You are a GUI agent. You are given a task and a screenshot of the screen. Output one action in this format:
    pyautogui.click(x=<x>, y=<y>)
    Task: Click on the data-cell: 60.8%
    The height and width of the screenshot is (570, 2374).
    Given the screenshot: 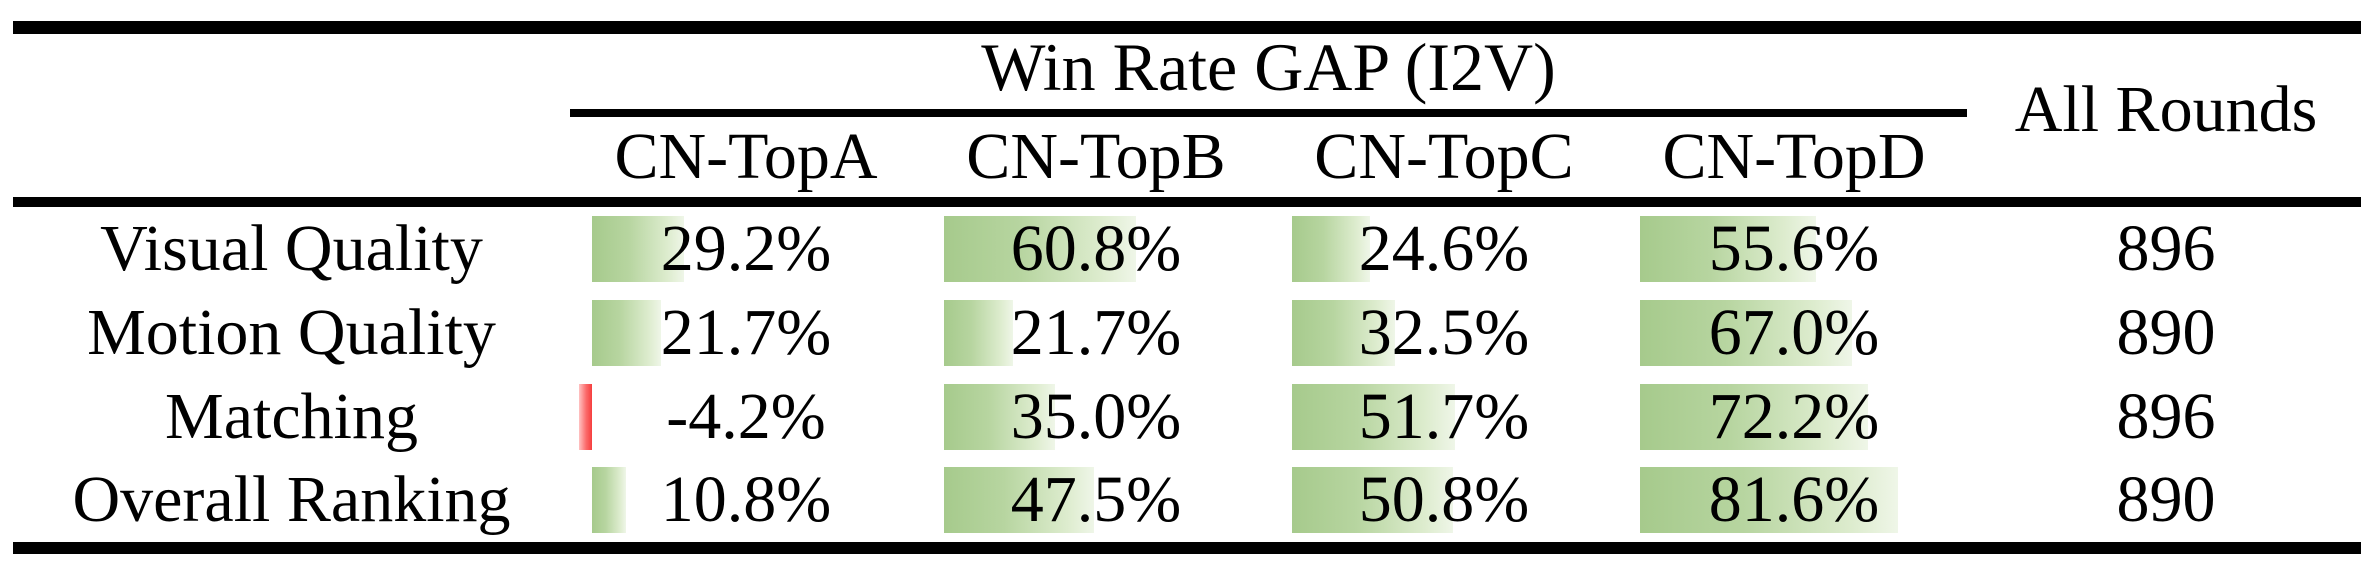 What is the action you would take?
    pyautogui.click(x=1096, y=249)
    